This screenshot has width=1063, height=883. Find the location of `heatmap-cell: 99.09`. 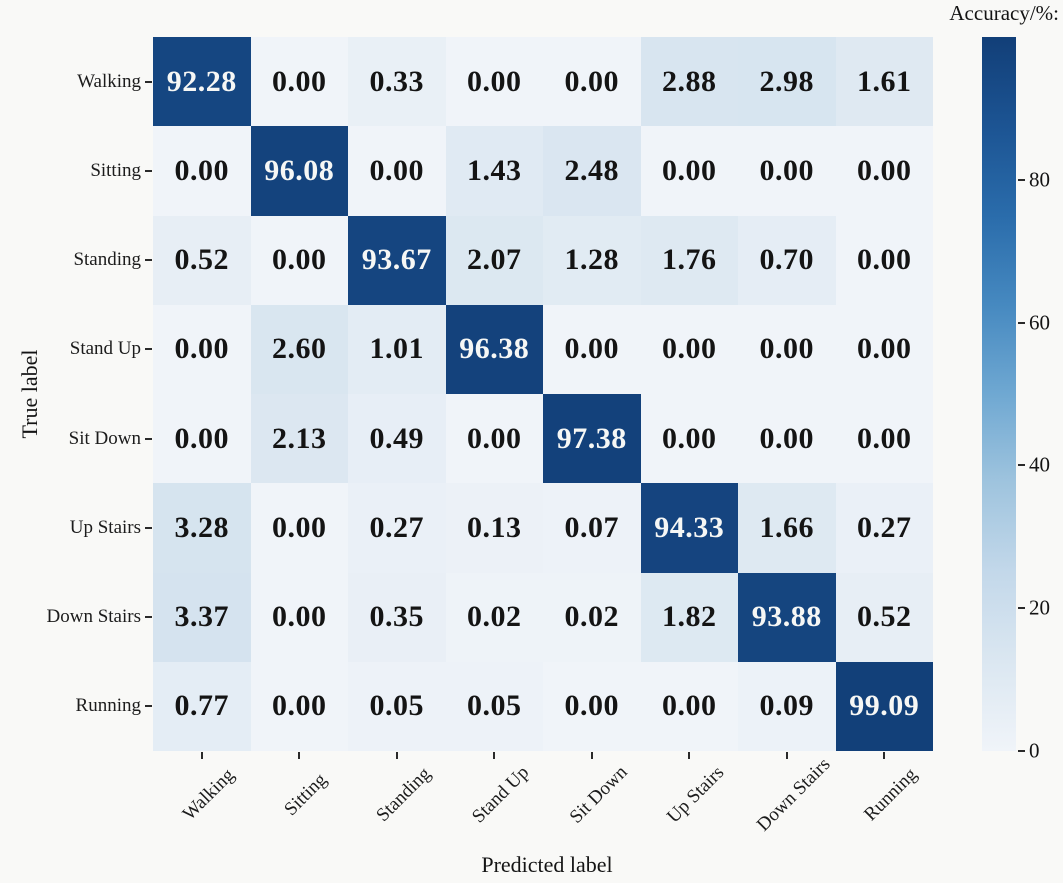

heatmap-cell: 99.09 is located at coordinates (884, 706).